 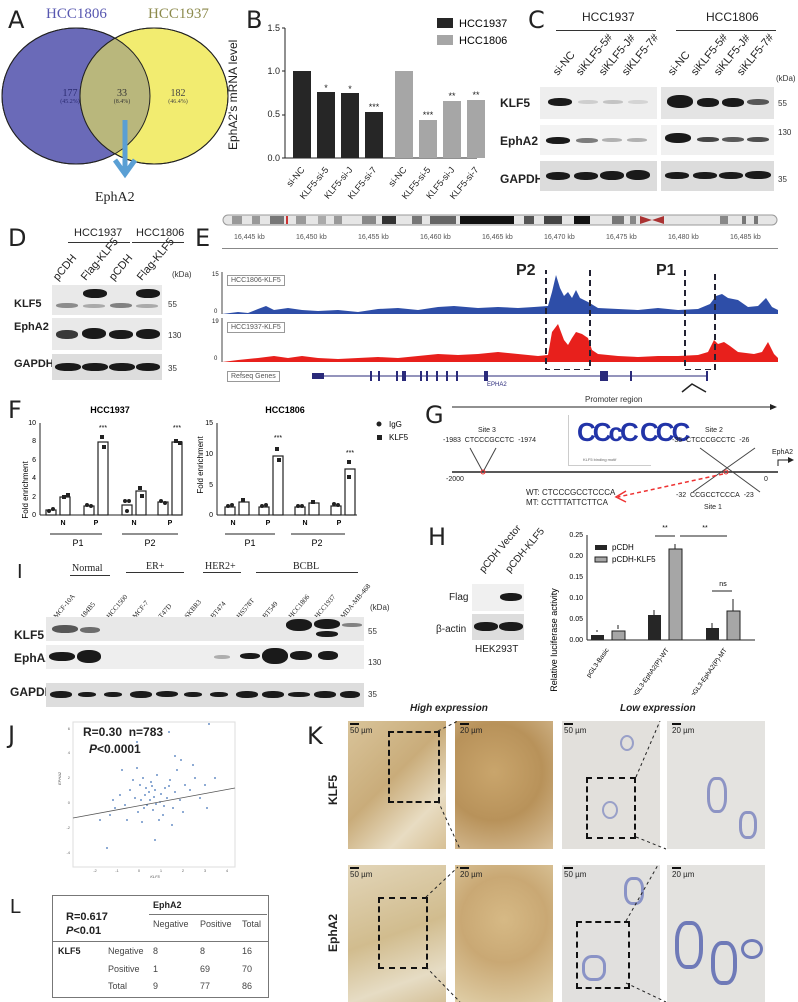 What do you see at coordinates (29, 635) in the screenshot?
I see `blot-row-label: KLF5` at bounding box center [29, 635].